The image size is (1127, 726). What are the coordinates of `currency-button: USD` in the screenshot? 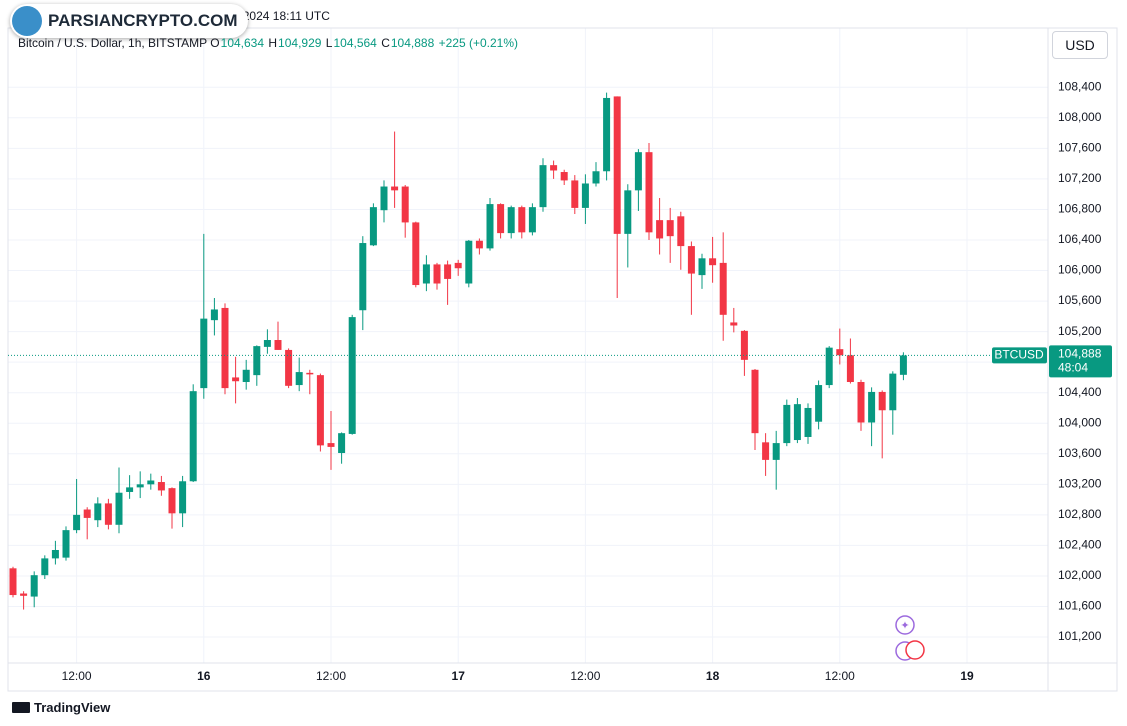 It's located at (1080, 45).